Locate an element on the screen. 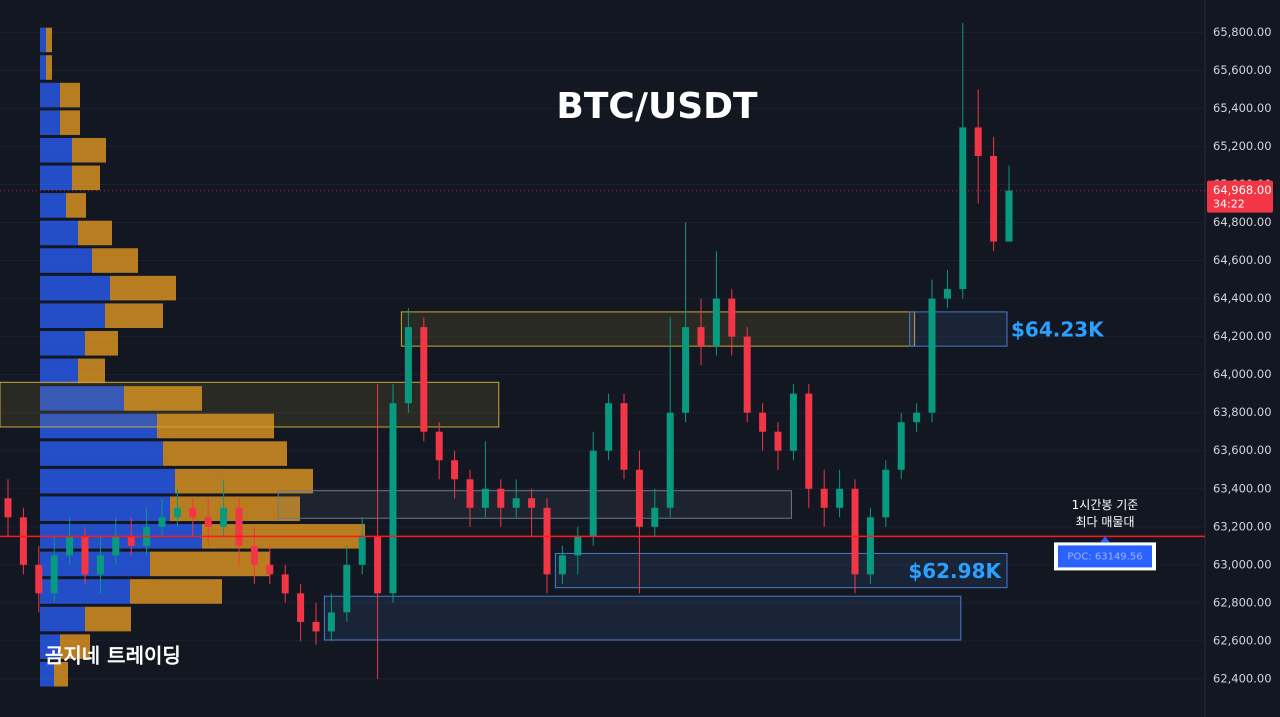 Image resolution: width=1280 pixels, height=717 pixels. y-tick-label: 63,400.00 is located at coordinates (1242, 488).